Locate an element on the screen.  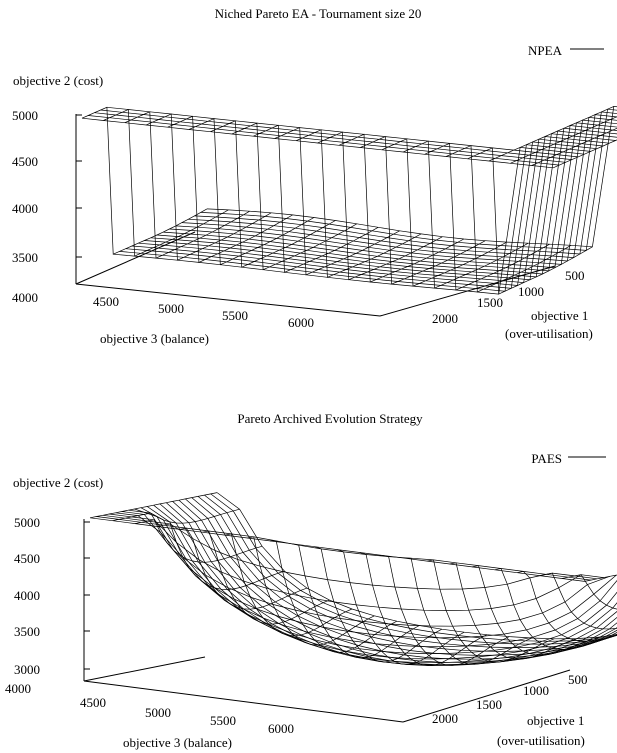
y-axis-line is located at coordinates (486, 696).